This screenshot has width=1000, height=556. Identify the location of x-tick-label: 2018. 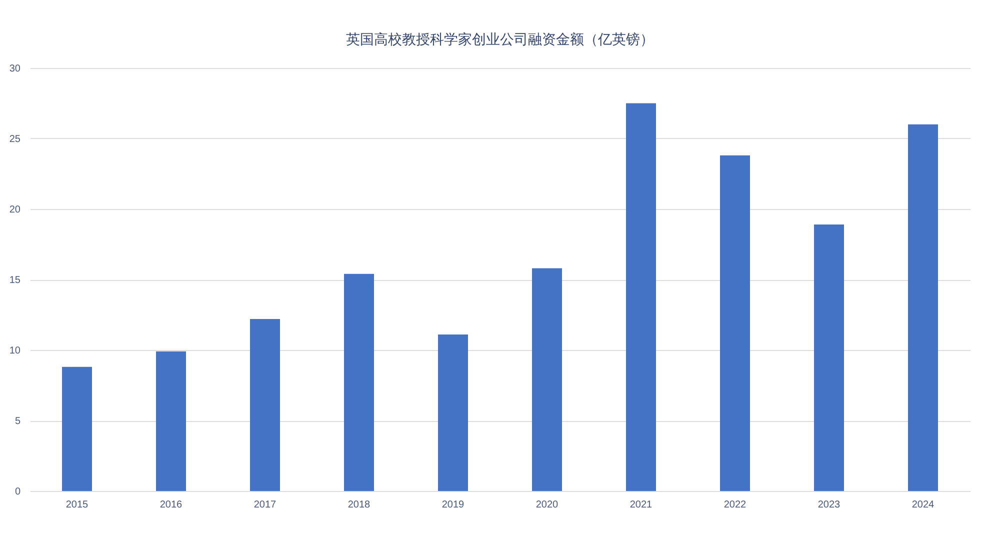
(359, 505).